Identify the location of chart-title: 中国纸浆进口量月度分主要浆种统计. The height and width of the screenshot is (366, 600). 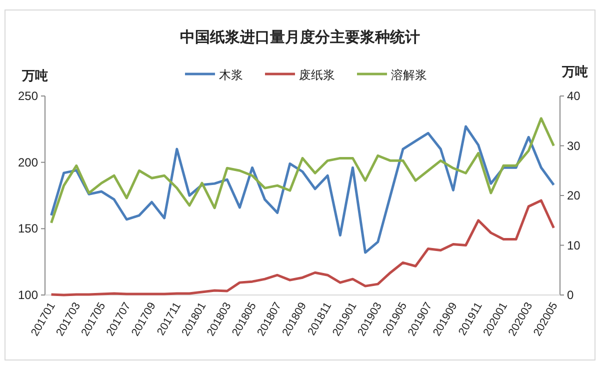
(300, 37).